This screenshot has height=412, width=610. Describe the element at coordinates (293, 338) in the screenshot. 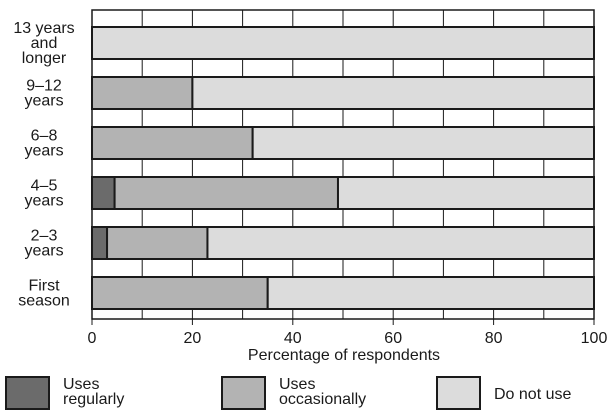

I see `x-tick-label: 40` at that location.